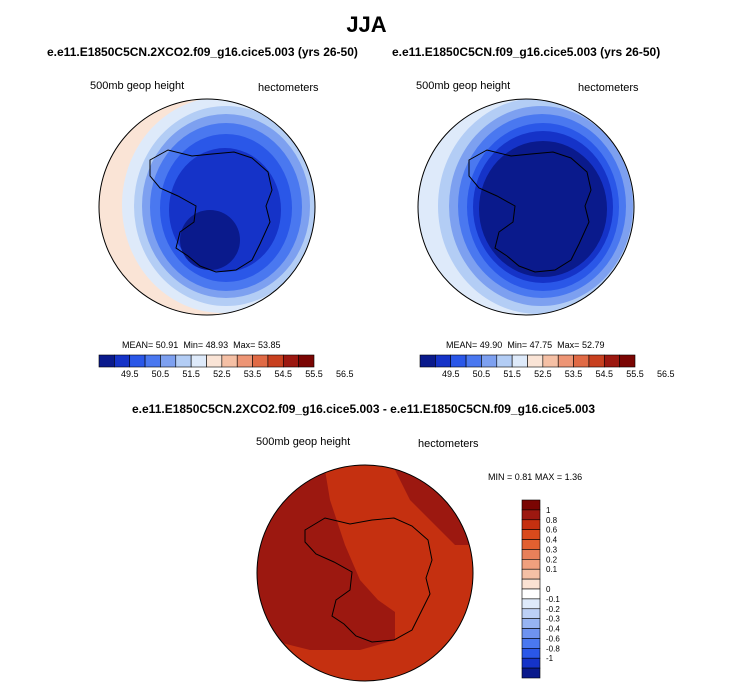  I want to click on panel1-map-border, so click(207, 207).